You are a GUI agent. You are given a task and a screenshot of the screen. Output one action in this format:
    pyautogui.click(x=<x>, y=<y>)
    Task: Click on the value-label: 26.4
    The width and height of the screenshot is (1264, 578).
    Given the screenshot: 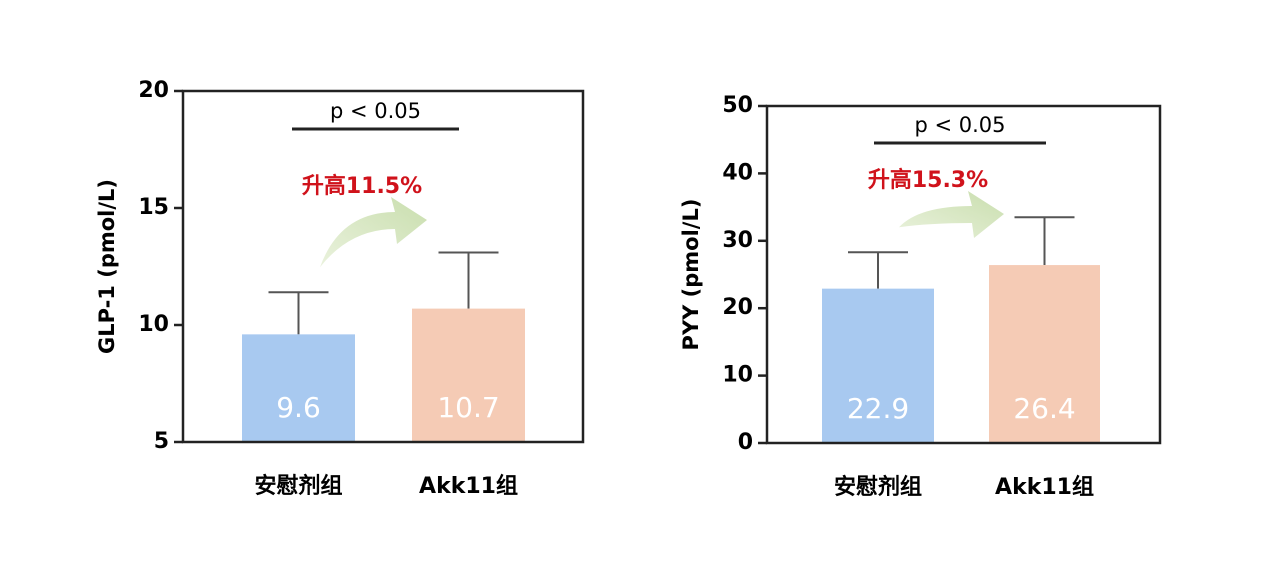 What is the action you would take?
    pyautogui.click(x=1044, y=408)
    